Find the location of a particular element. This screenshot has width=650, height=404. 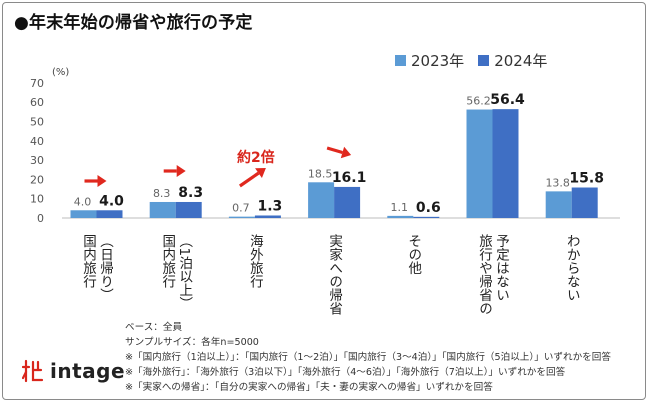

data-label-2023: 1.1 is located at coordinates (400, 207).